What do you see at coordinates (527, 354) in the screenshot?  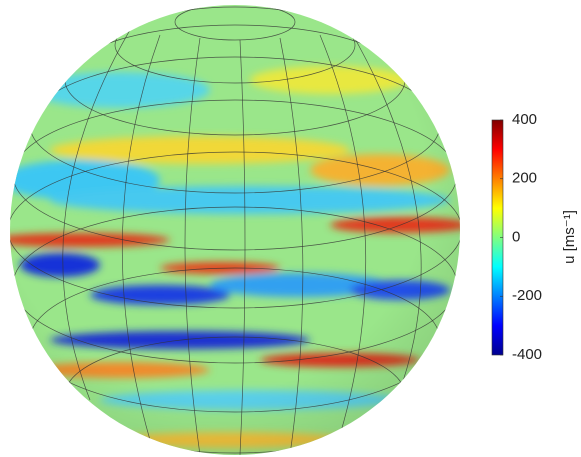 I see `y-tick-label: -400` at bounding box center [527, 354].